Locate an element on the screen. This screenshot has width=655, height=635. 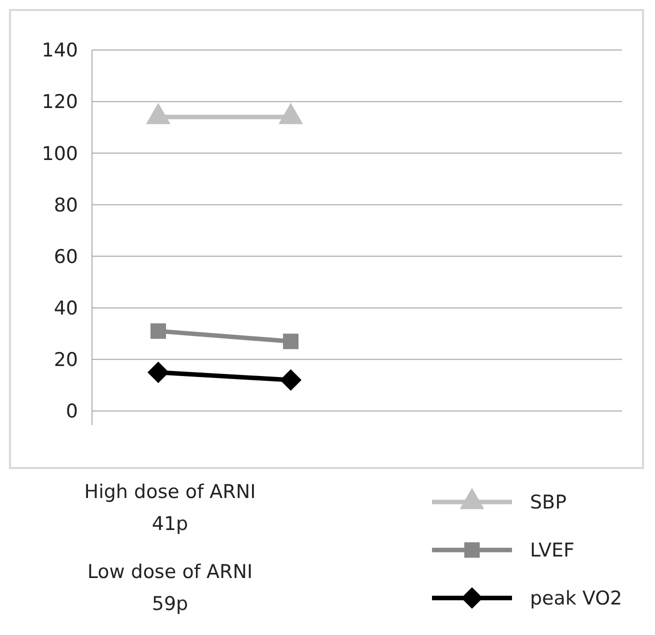
y-tick-label: 80 is located at coordinates (66, 205).